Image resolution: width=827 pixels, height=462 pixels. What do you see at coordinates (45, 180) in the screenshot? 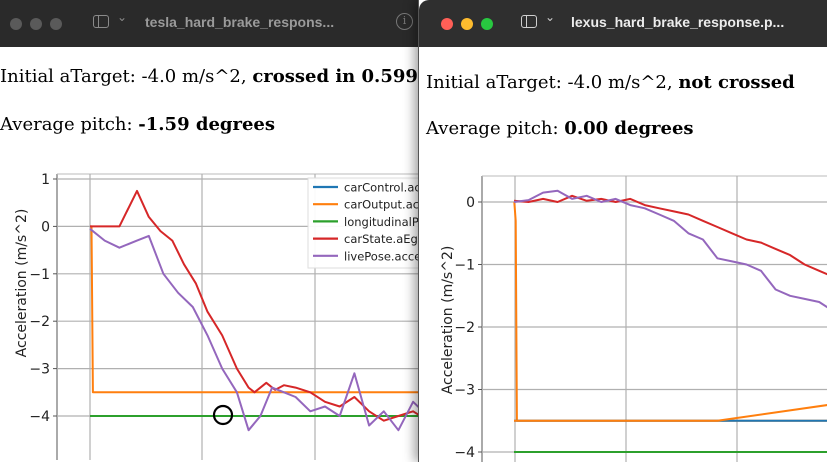
I see `y-tick-label-0: 1` at bounding box center [45, 180].